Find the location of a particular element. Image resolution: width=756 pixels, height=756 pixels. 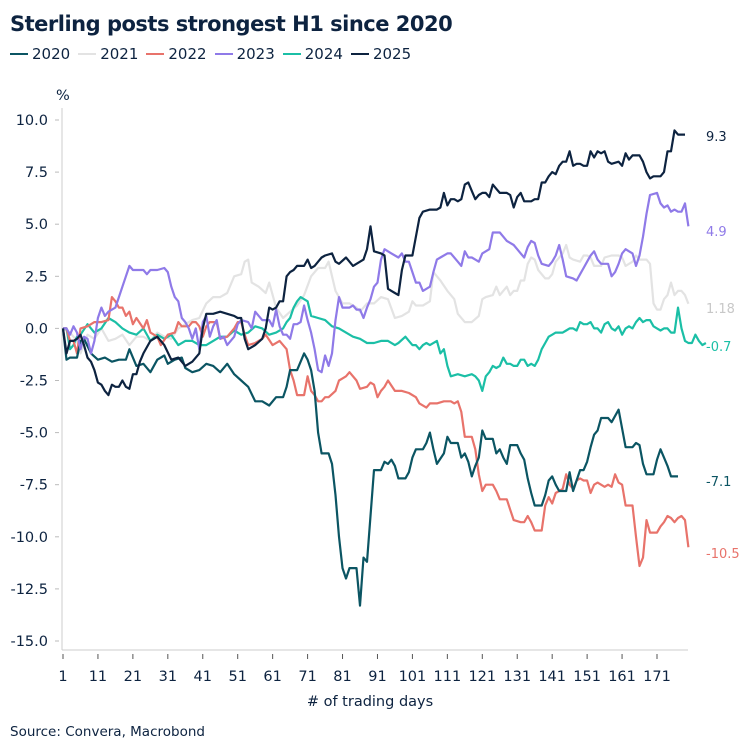

y-axis-label: % is located at coordinates (63, 96).